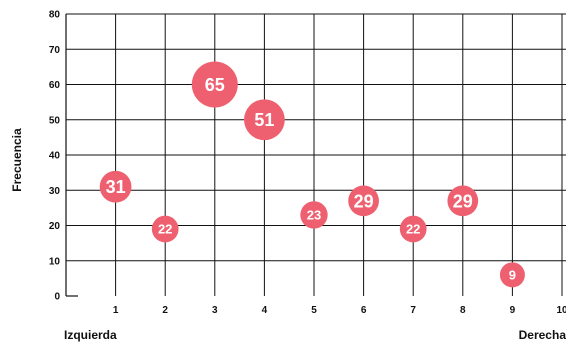 This screenshot has width=566, height=342. I want to click on x-tick-label: 3, so click(215, 310).